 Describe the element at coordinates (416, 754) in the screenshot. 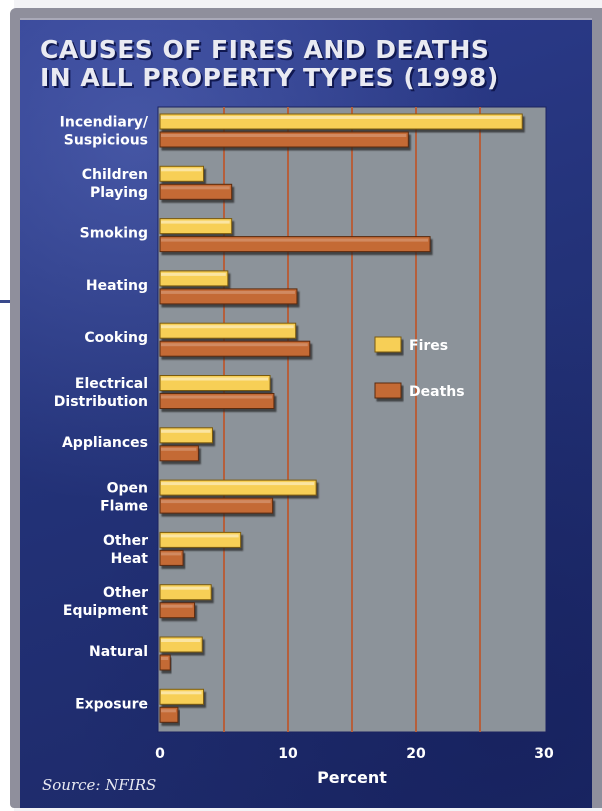

I see `x-tick-label: 20` at that location.